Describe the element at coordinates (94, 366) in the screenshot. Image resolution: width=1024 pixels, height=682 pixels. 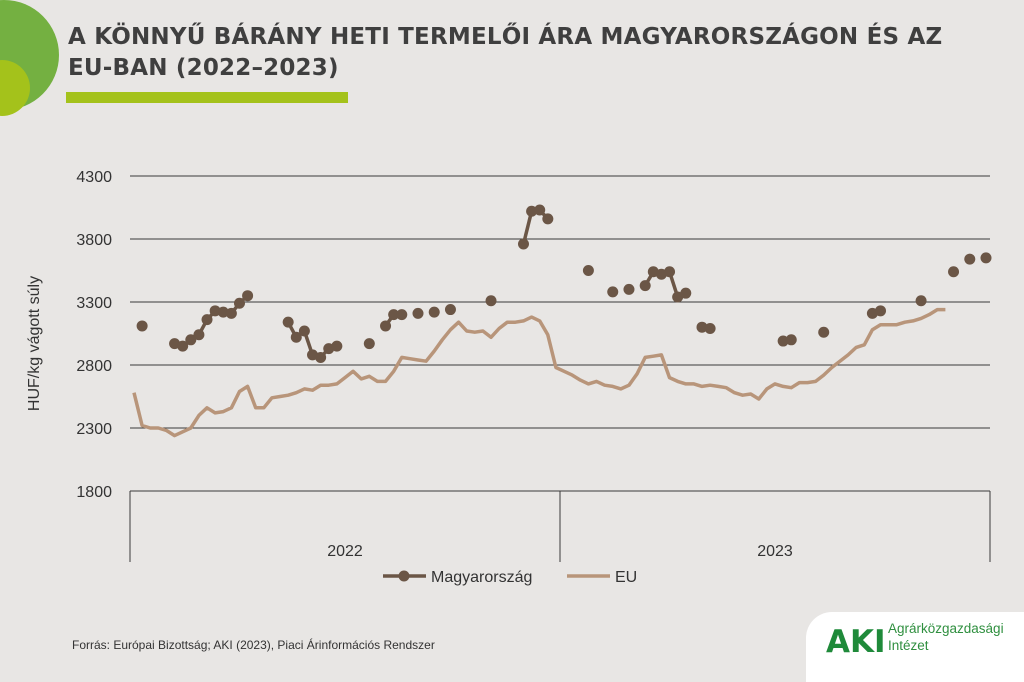
I see `y-tick-label: 2800` at that location.